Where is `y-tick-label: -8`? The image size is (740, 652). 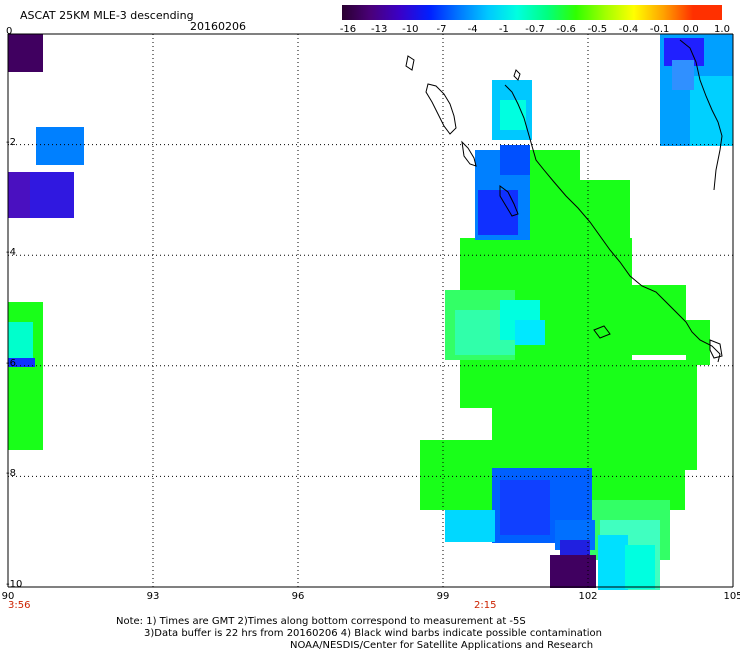 y-tick-label: -8 is located at coordinates (11, 474).